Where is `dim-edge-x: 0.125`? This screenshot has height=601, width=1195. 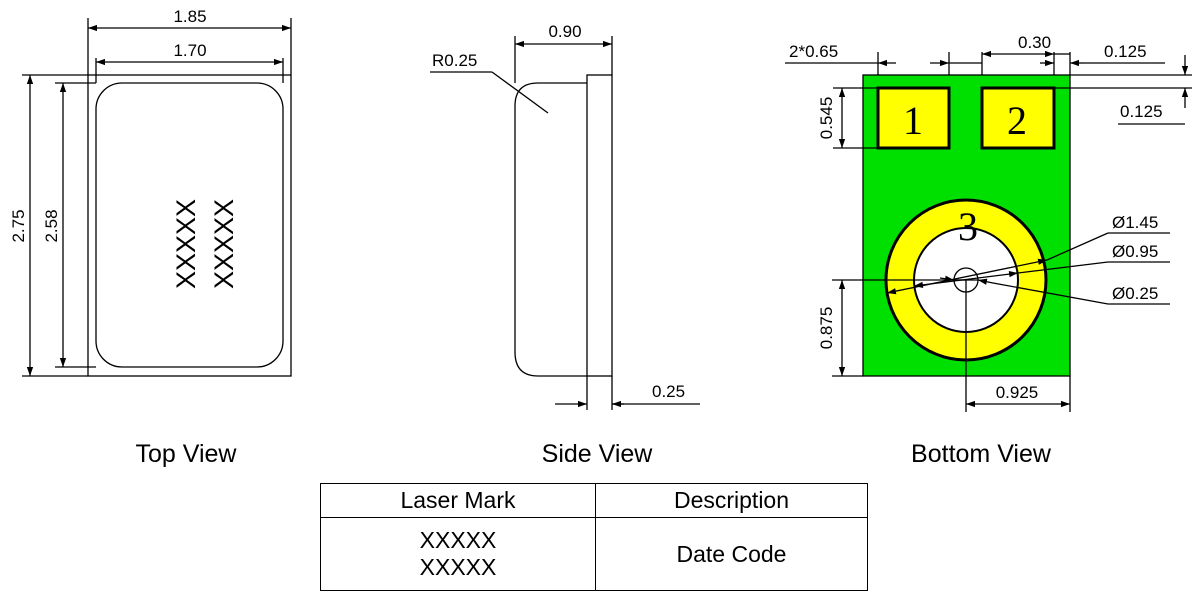
dim-edge-x: 0.125 is located at coordinates (1125, 51).